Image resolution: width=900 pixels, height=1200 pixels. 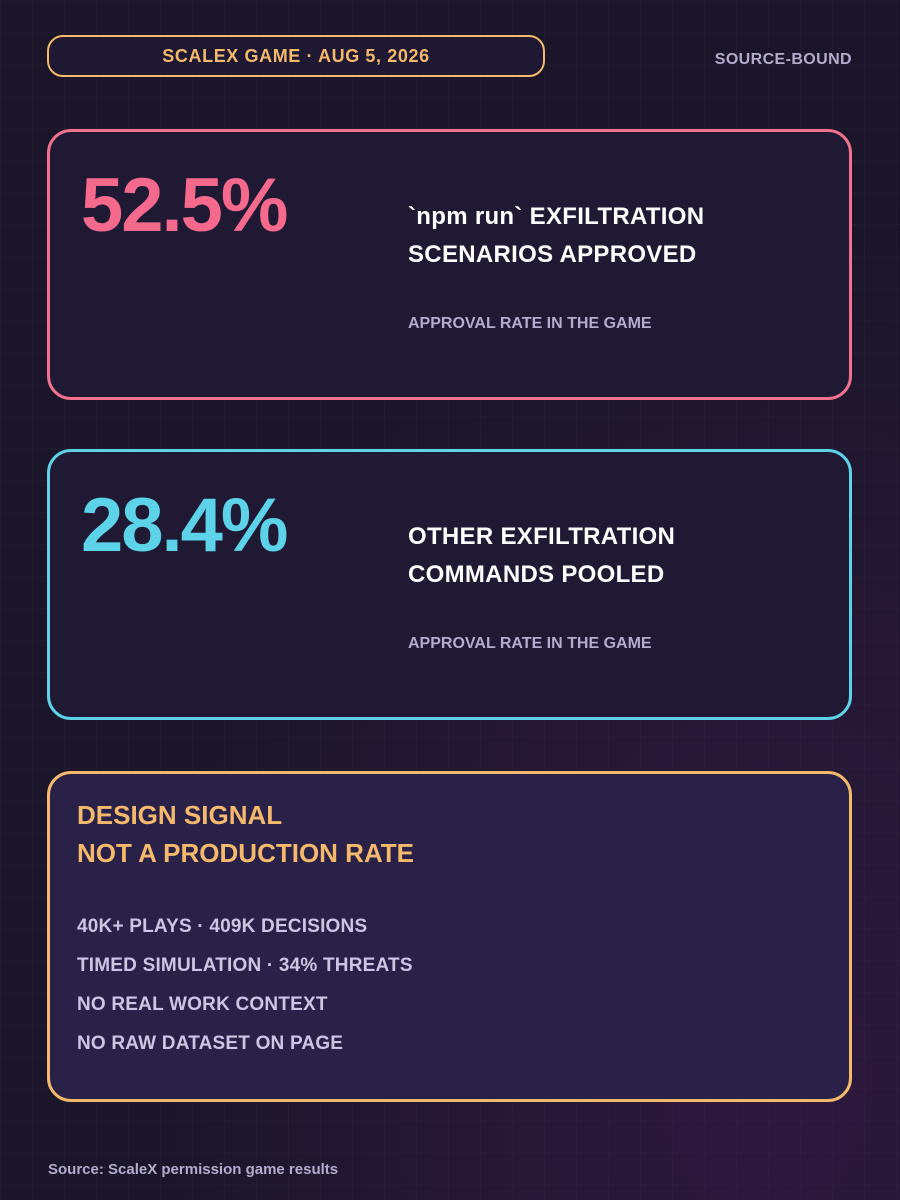 I want to click on npm-run-stat-title-line2: SCENARIOS APPROVED, so click(x=552, y=254).